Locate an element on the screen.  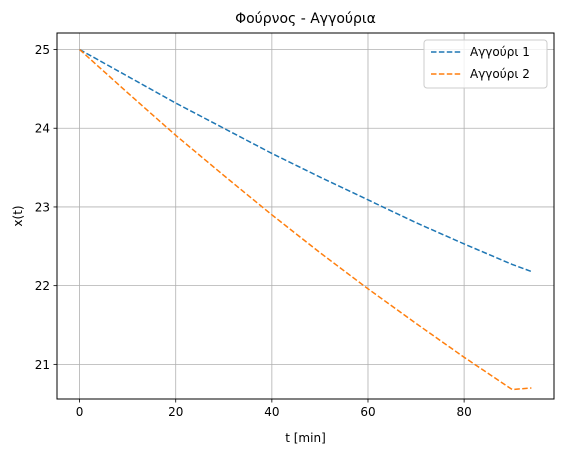
y-axis-label: x(t) is located at coordinates (18, 215).